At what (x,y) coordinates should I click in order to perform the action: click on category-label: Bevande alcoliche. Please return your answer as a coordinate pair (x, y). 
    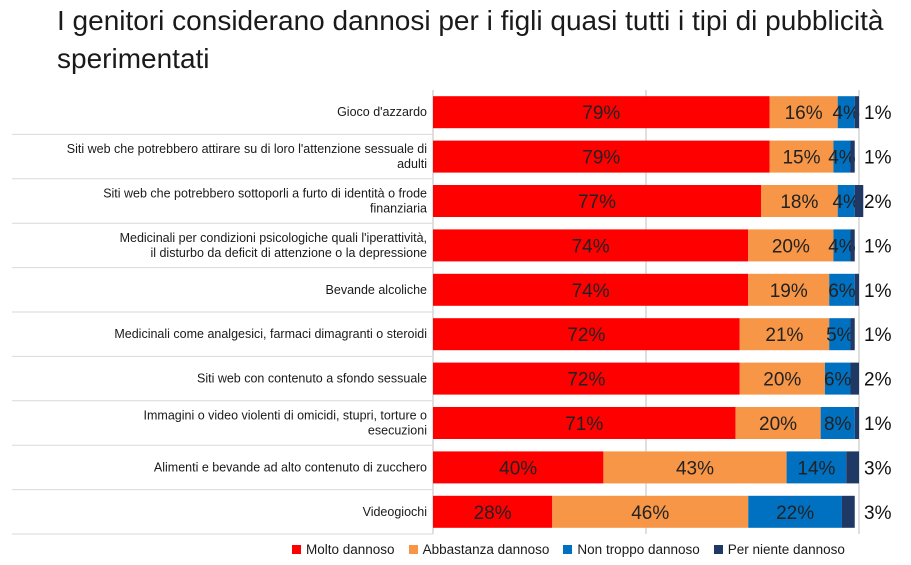
    Looking at the image, I should click on (377, 290).